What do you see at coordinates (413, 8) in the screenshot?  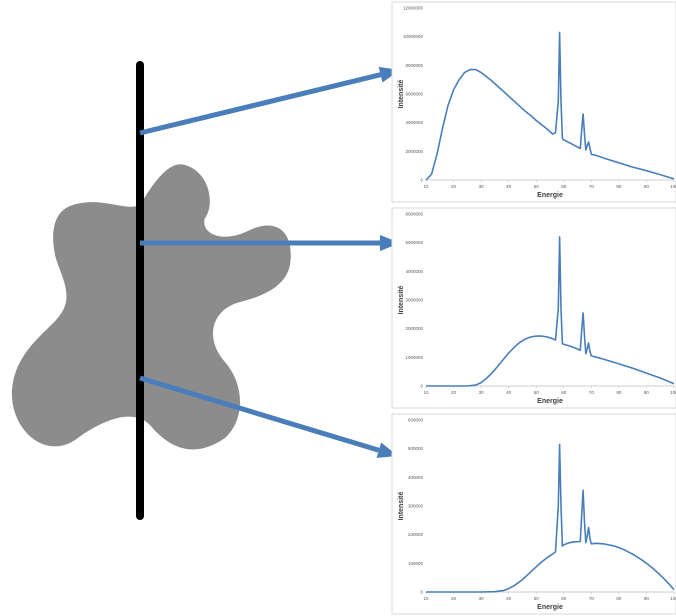 I see `y-tick-label: 12000000` at bounding box center [413, 8].